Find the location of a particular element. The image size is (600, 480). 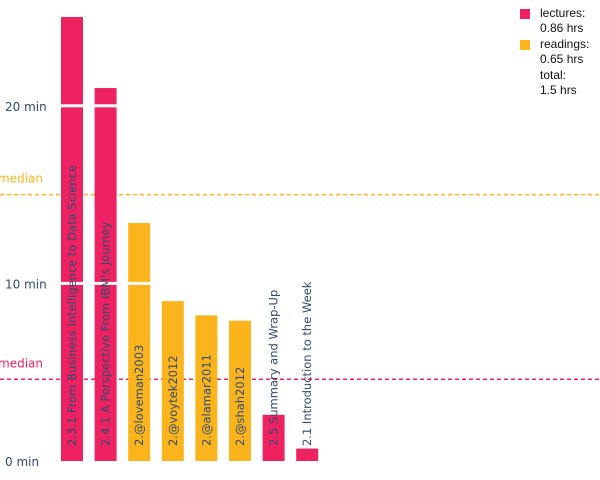

bar-label-3: 2.@loveman2003 is located at coordinates (139, 395).